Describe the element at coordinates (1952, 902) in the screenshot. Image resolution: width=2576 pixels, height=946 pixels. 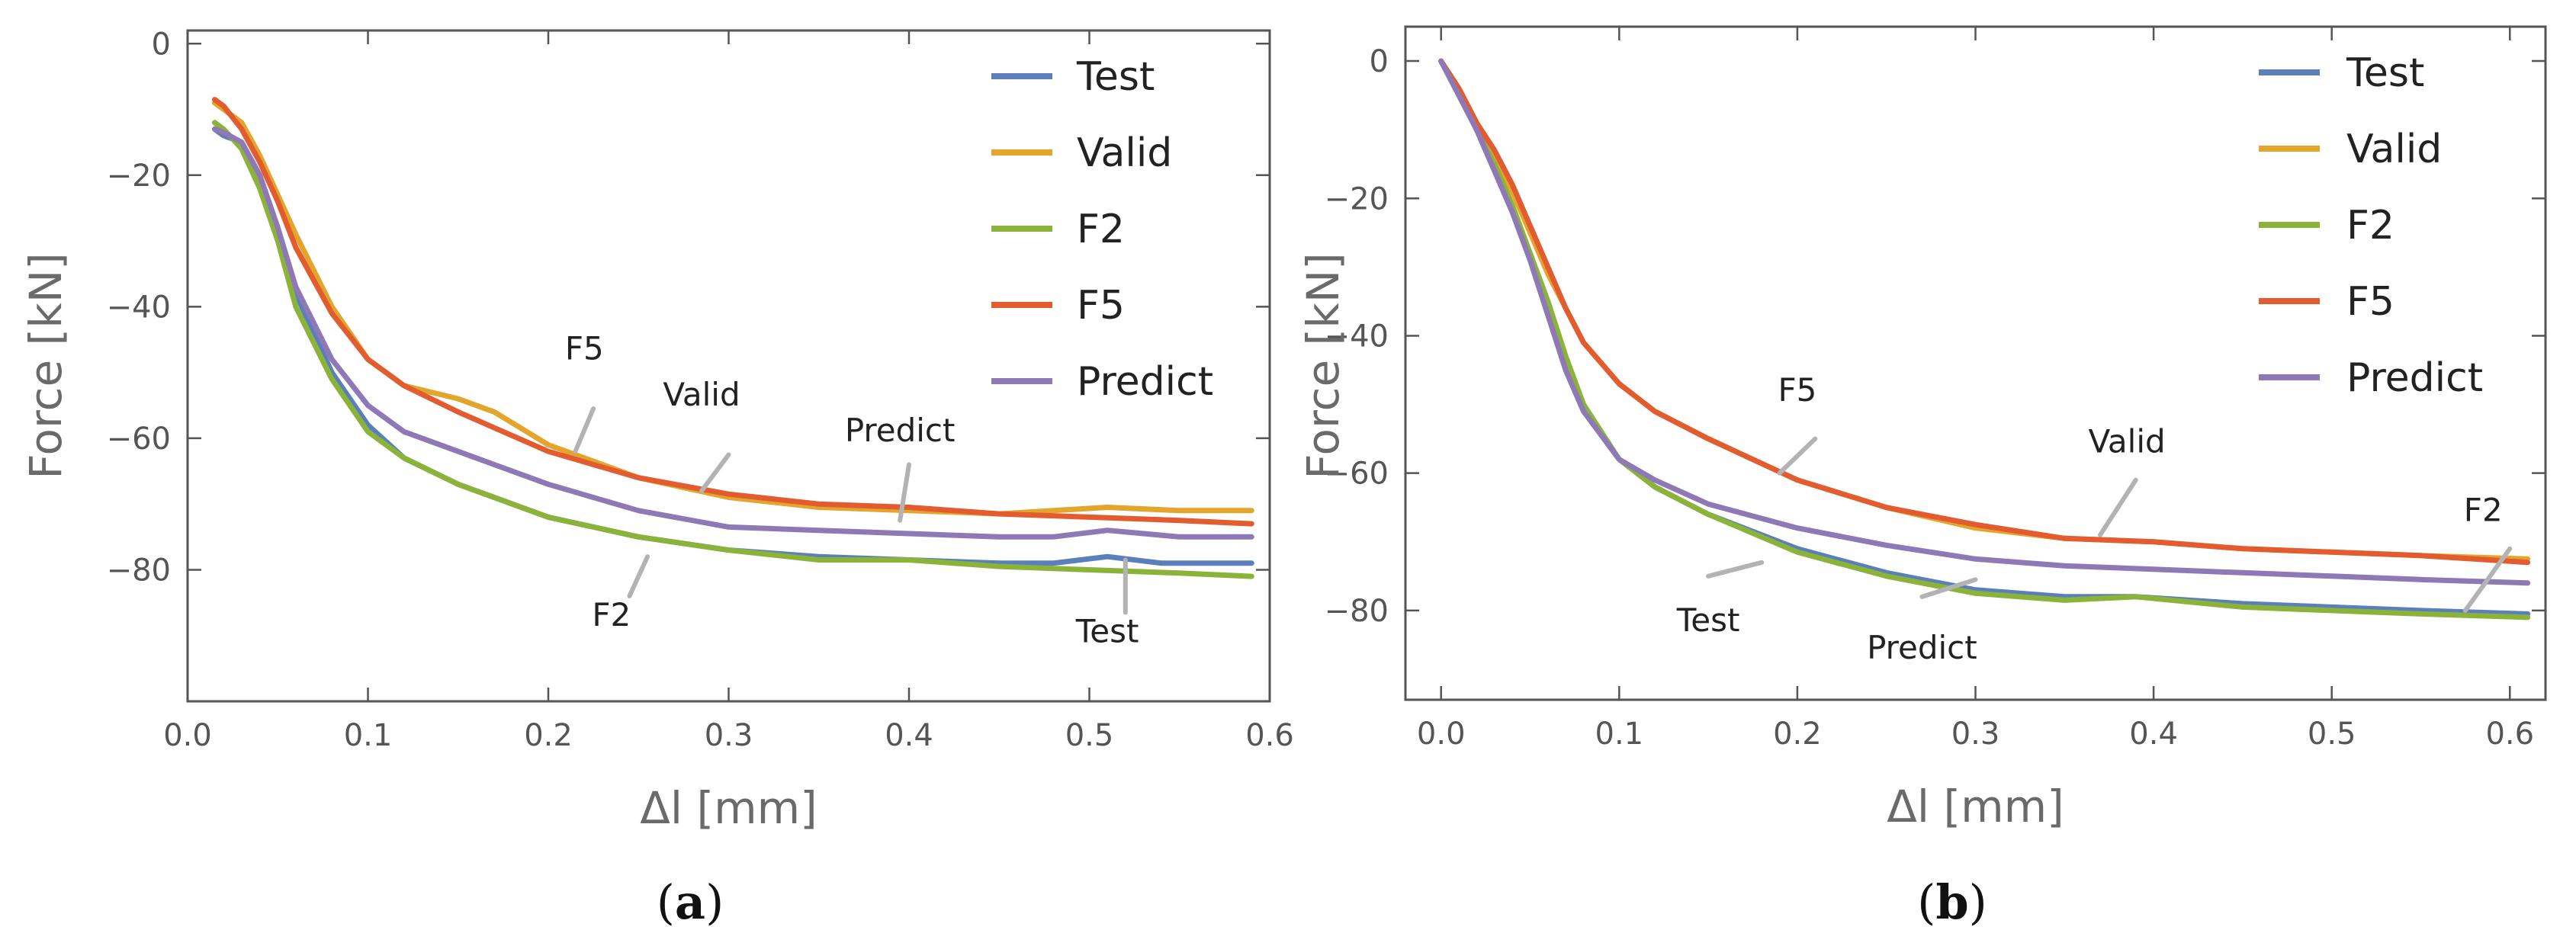
I see `panel-label: (b)` at that location.